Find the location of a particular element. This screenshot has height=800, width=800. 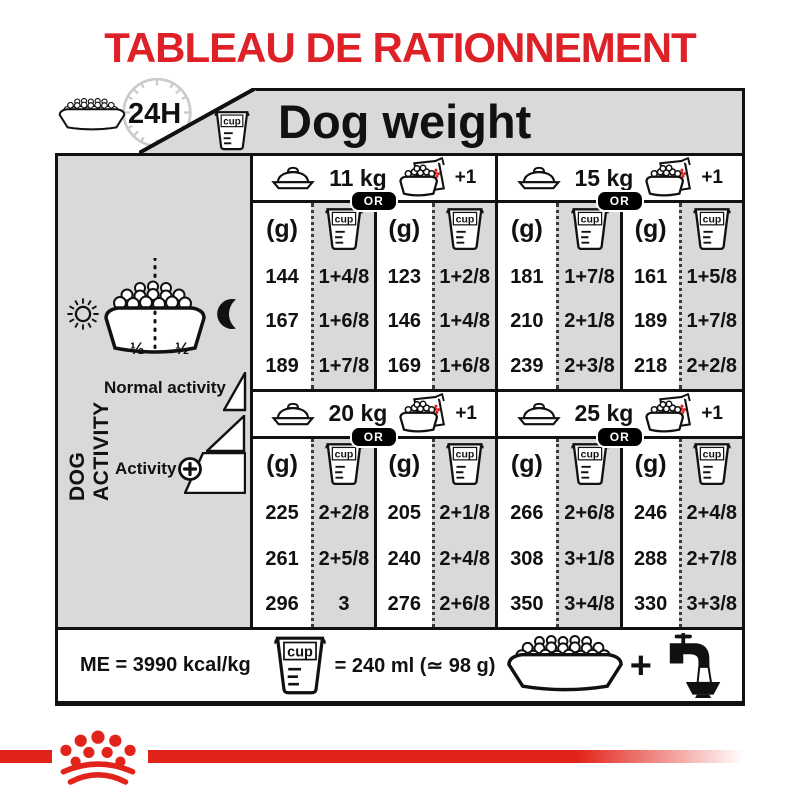

cups-column: 2+2/8 2+5/8 3 is located at coordinates (342, 533).